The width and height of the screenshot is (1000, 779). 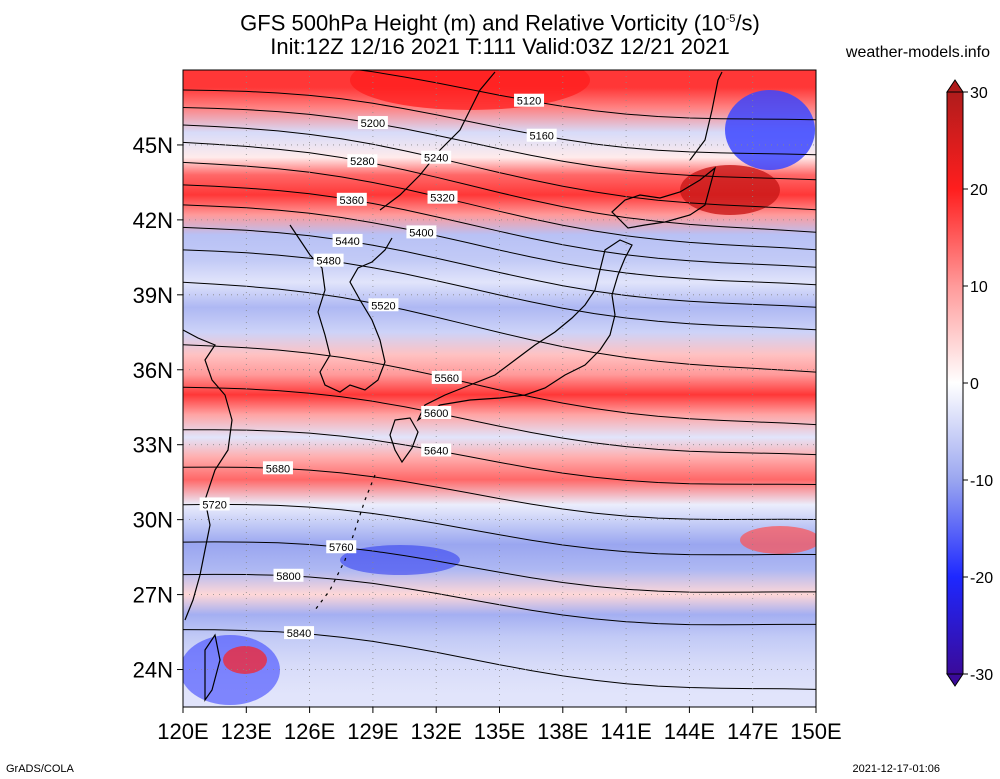 I want to click on vorticity-max-south, so click(x=245, y=660).